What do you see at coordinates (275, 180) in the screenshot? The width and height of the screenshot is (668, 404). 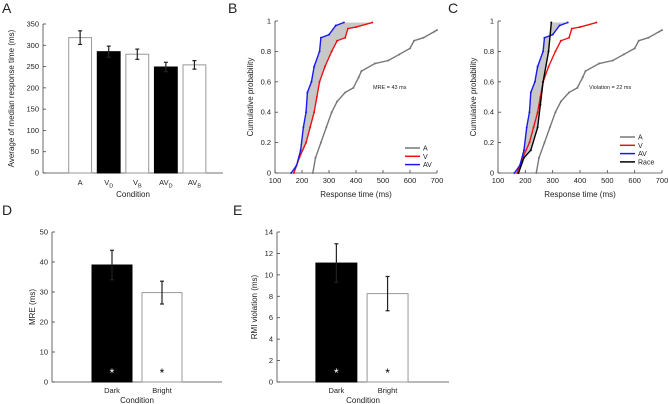 I see `x-tick-label: 100` at bounding box center [275, 180].